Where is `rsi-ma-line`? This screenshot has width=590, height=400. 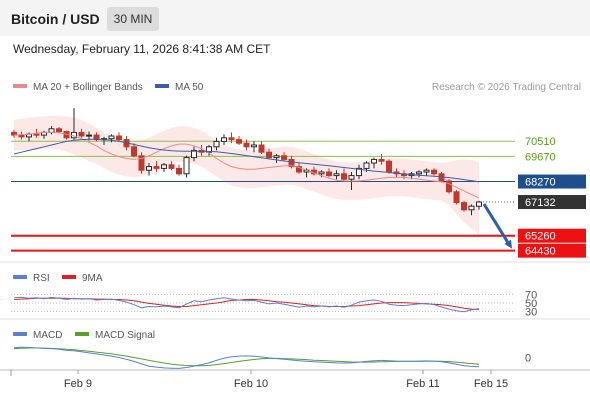
rsi-ma-line is located at coordinates (246, 303).